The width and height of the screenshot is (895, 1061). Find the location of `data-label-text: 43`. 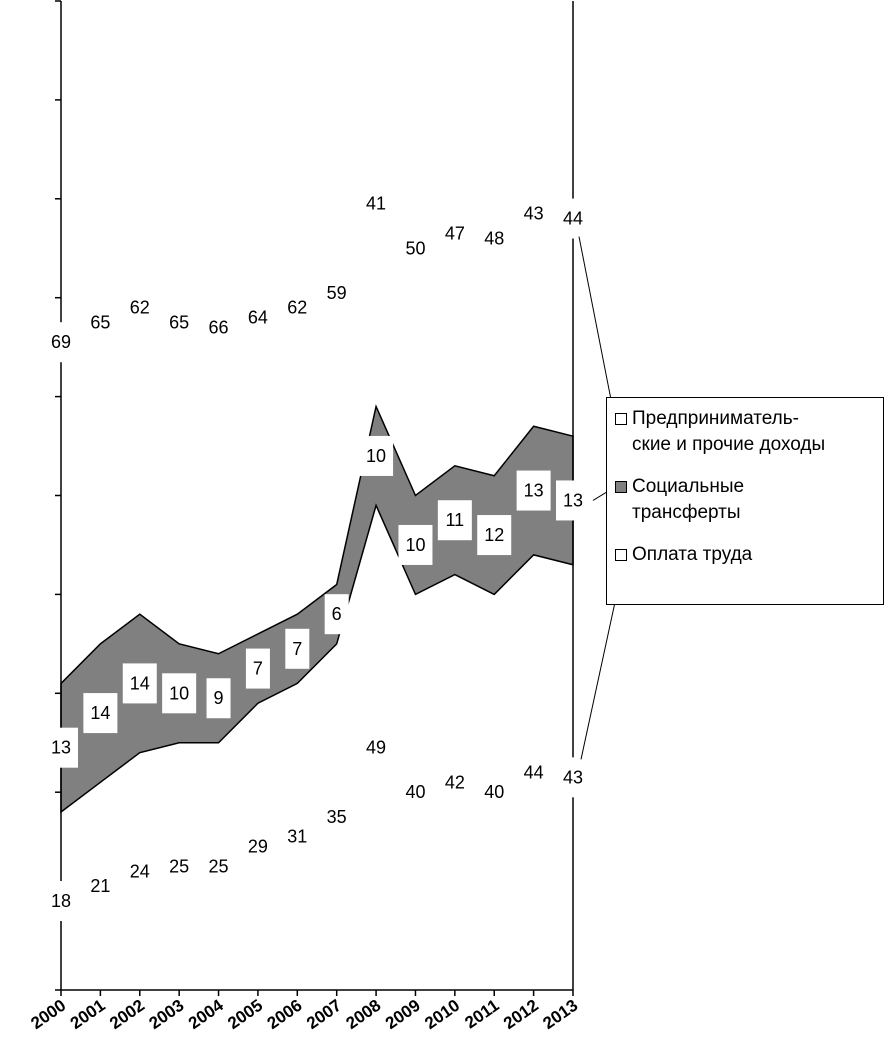

data-label-text: 43 is located at coordinates (534, 214).